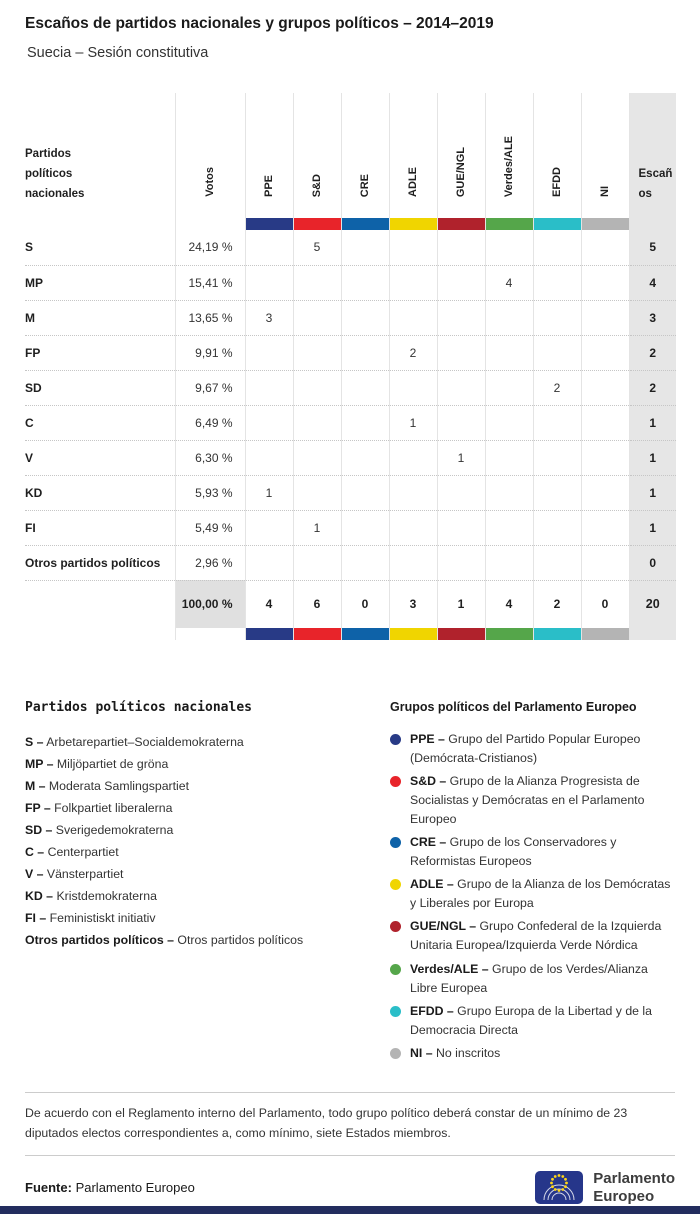 The width and height of the screenshot is (700, 1214). What do you see at coordinates (99, 830) in the screenshot?
I see `legend-item: SD – Sverigedemokraterna` at bounding box center [99, 830].